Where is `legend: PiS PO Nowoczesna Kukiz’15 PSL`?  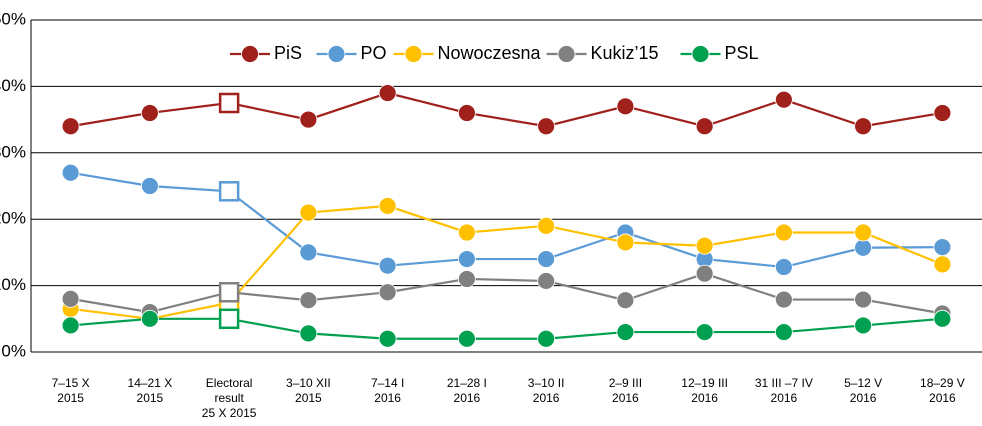
legend: PiS PO Nowoczesna Kukiz’15 PSL is located at coordinates (494, 53).